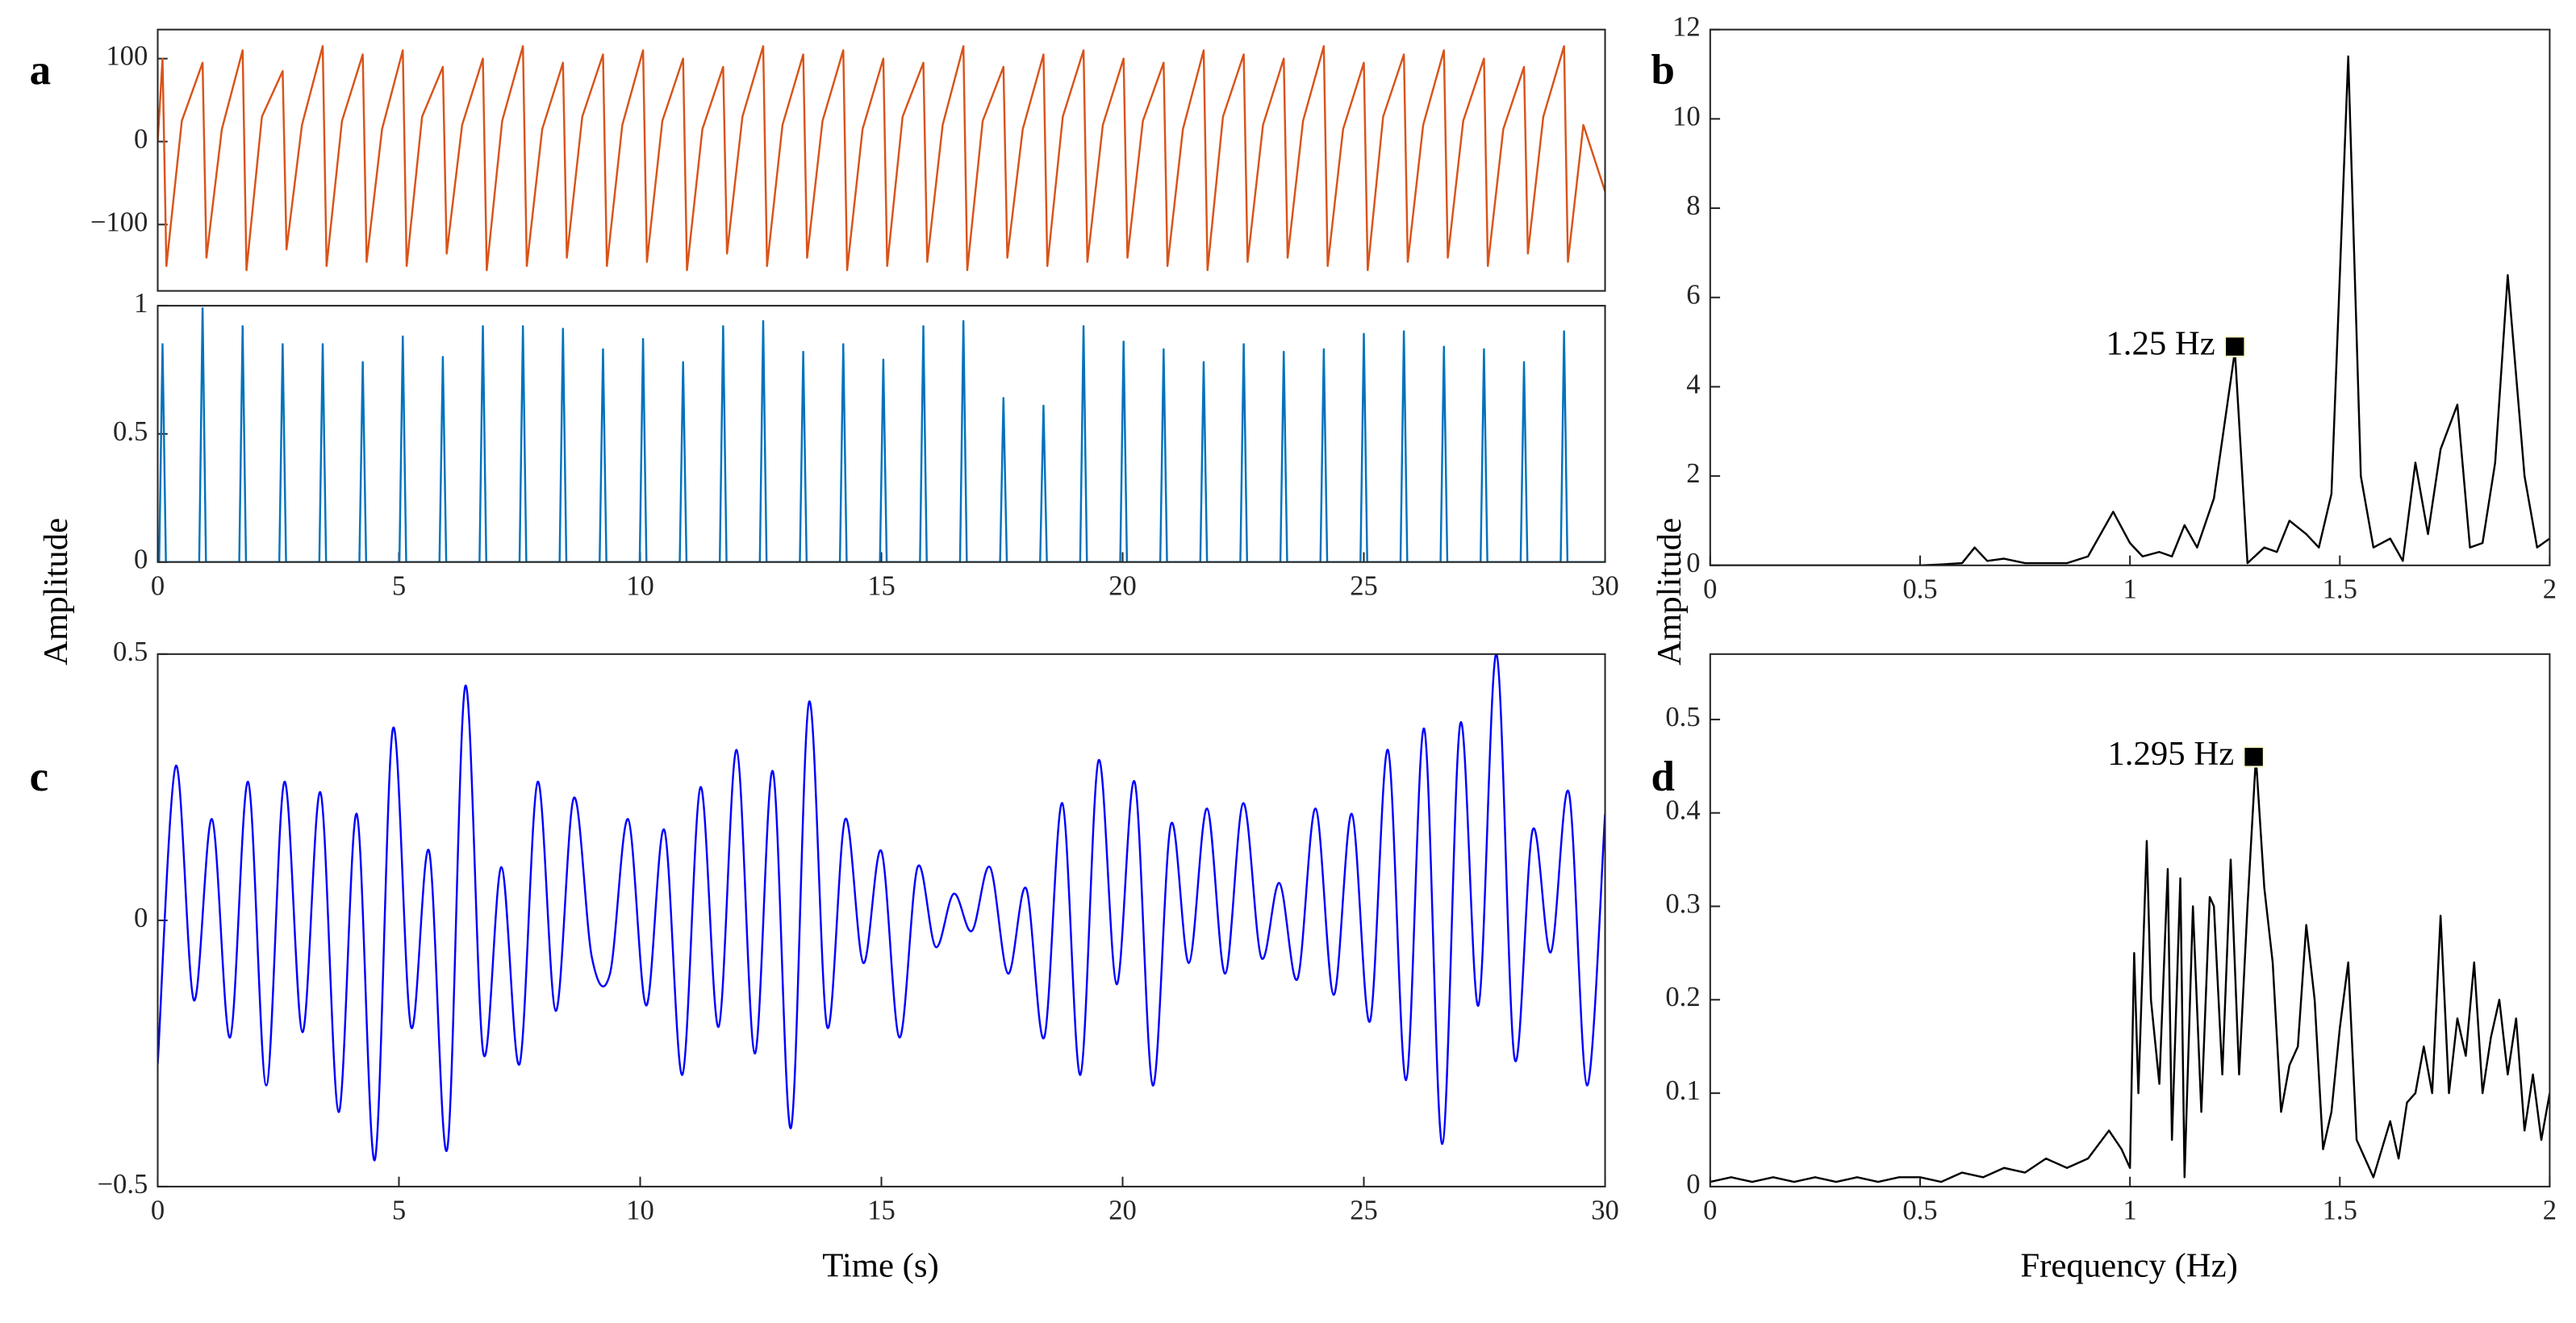  Describe the element at coordinates (1663, 70) in the screenshot. I see `panel-label: b` at that location.